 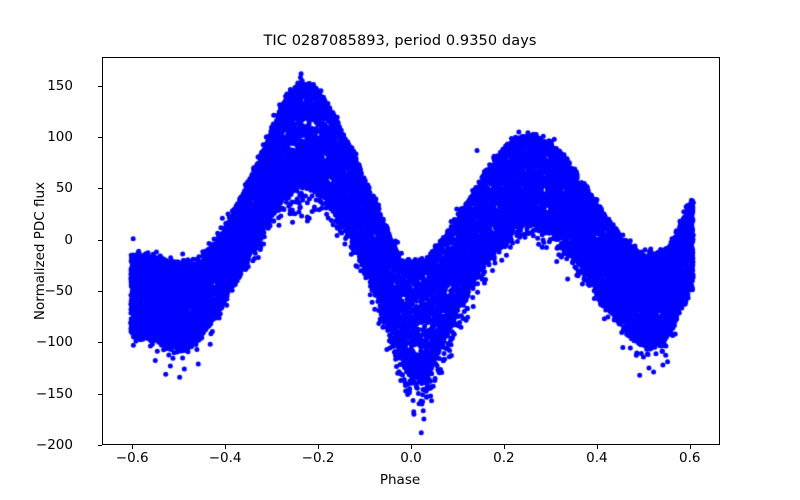 I want to click on x-tick-label: −0.2, so click(x=318, y=458).